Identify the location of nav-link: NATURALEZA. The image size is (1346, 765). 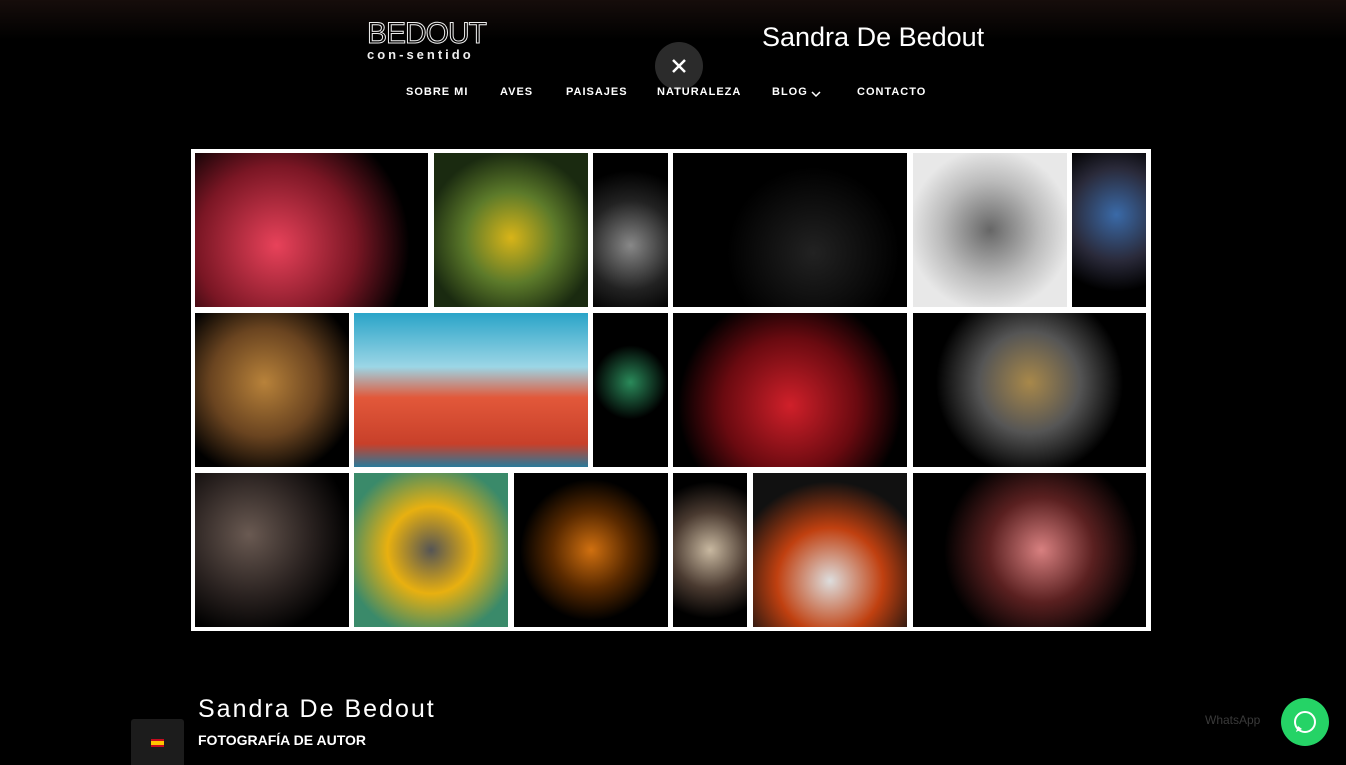
(699, 92).